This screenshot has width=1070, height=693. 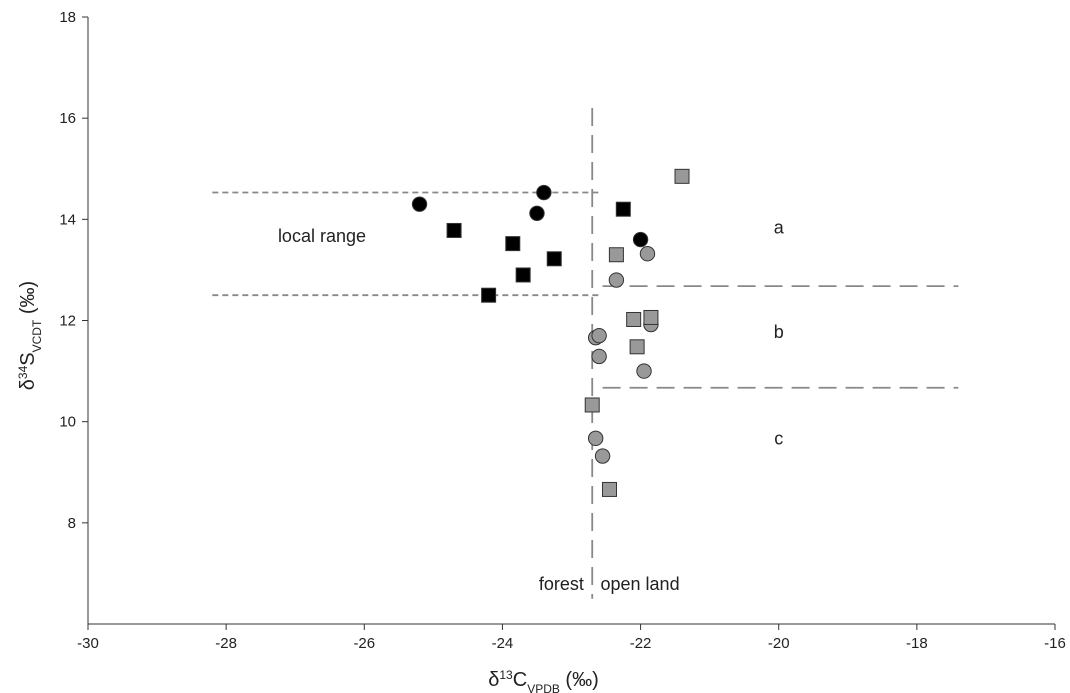 I want to click on y-tick-label: 14, so click(x=67, y=219).